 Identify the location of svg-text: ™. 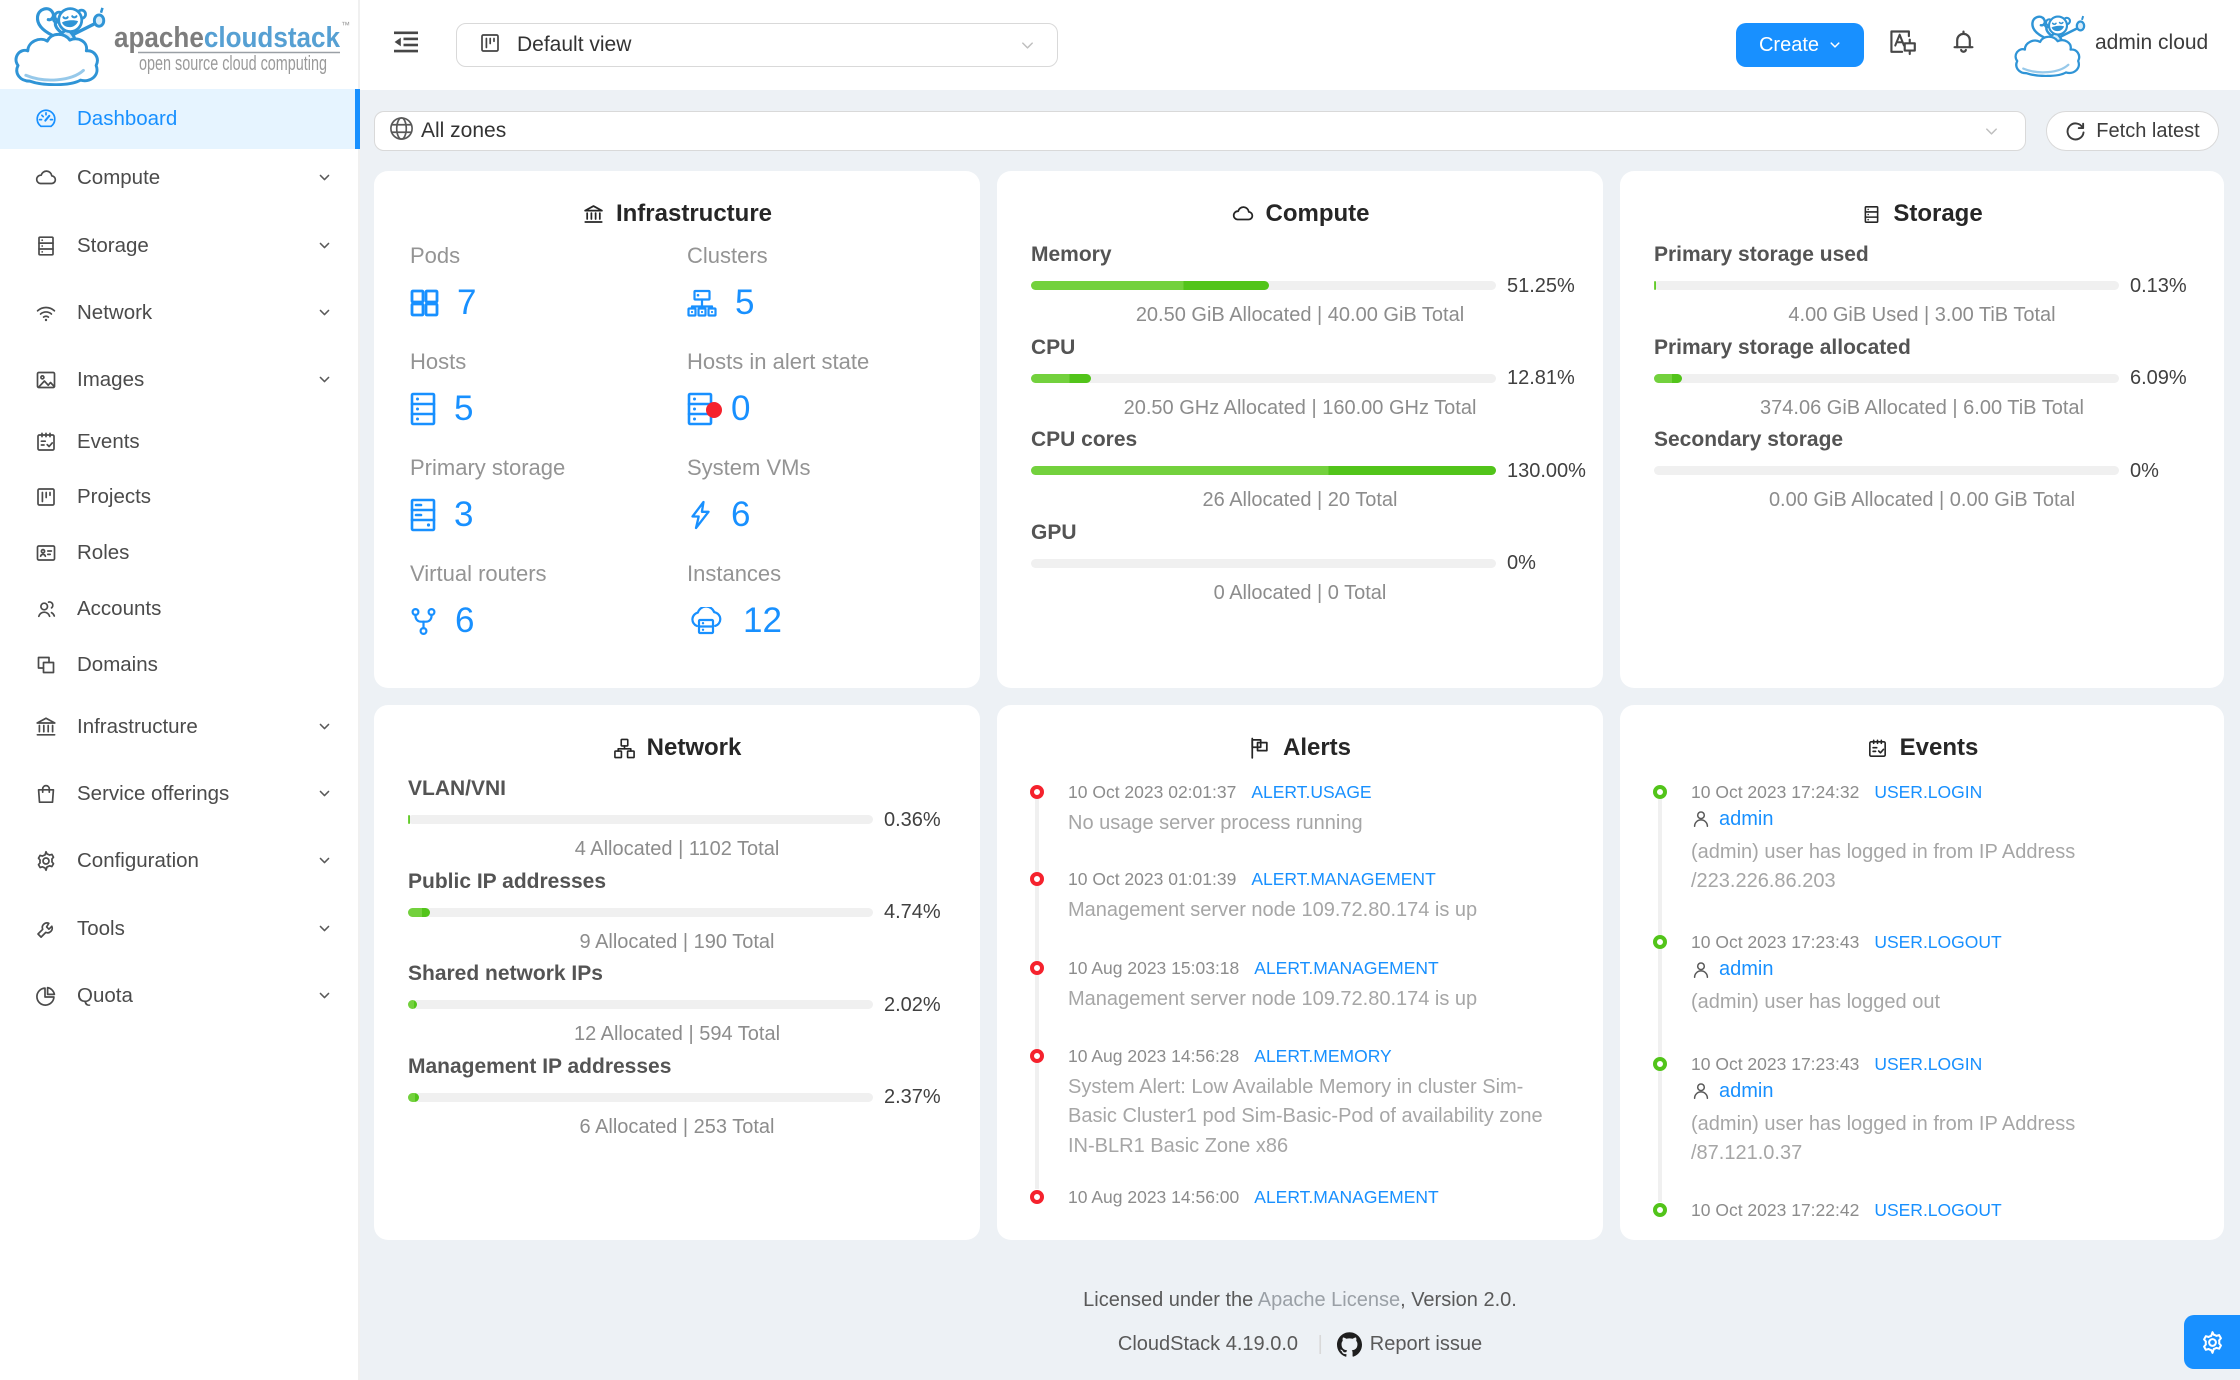
(345, 25).